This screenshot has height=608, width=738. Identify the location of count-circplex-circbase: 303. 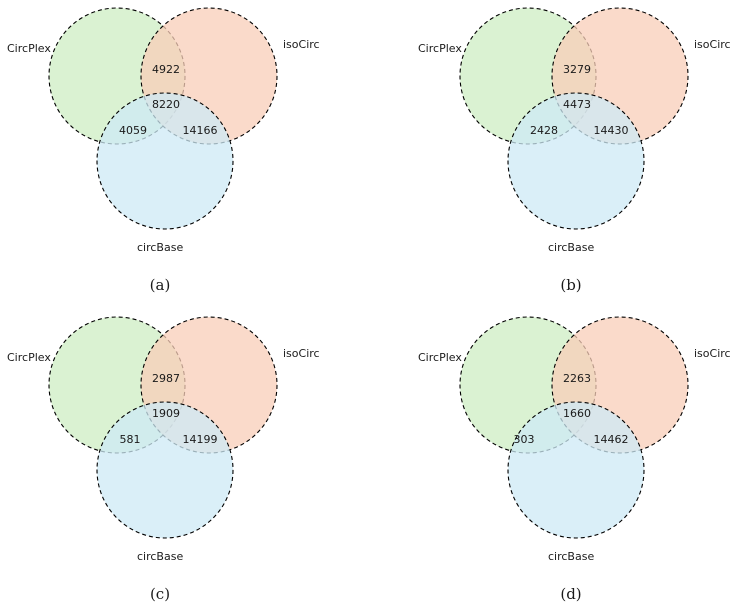
(524, 439).